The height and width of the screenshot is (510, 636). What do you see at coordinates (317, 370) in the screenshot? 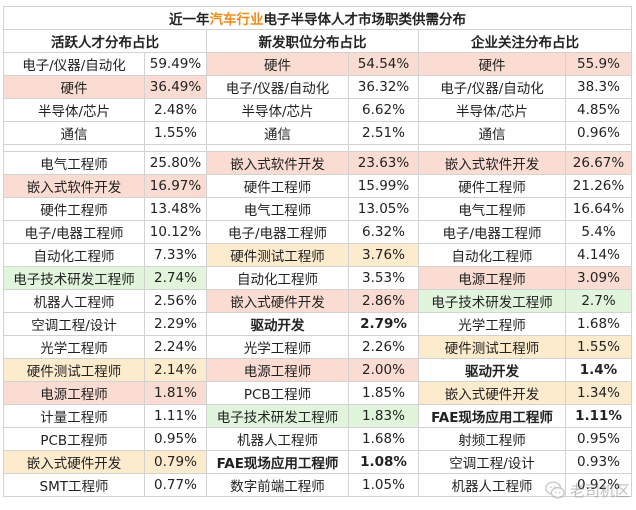
I see `table-row: 硬件测试工程师 2.14% 电源工程师 2.00% 驱动开发 1.4%` at bounding box center [317, 370].